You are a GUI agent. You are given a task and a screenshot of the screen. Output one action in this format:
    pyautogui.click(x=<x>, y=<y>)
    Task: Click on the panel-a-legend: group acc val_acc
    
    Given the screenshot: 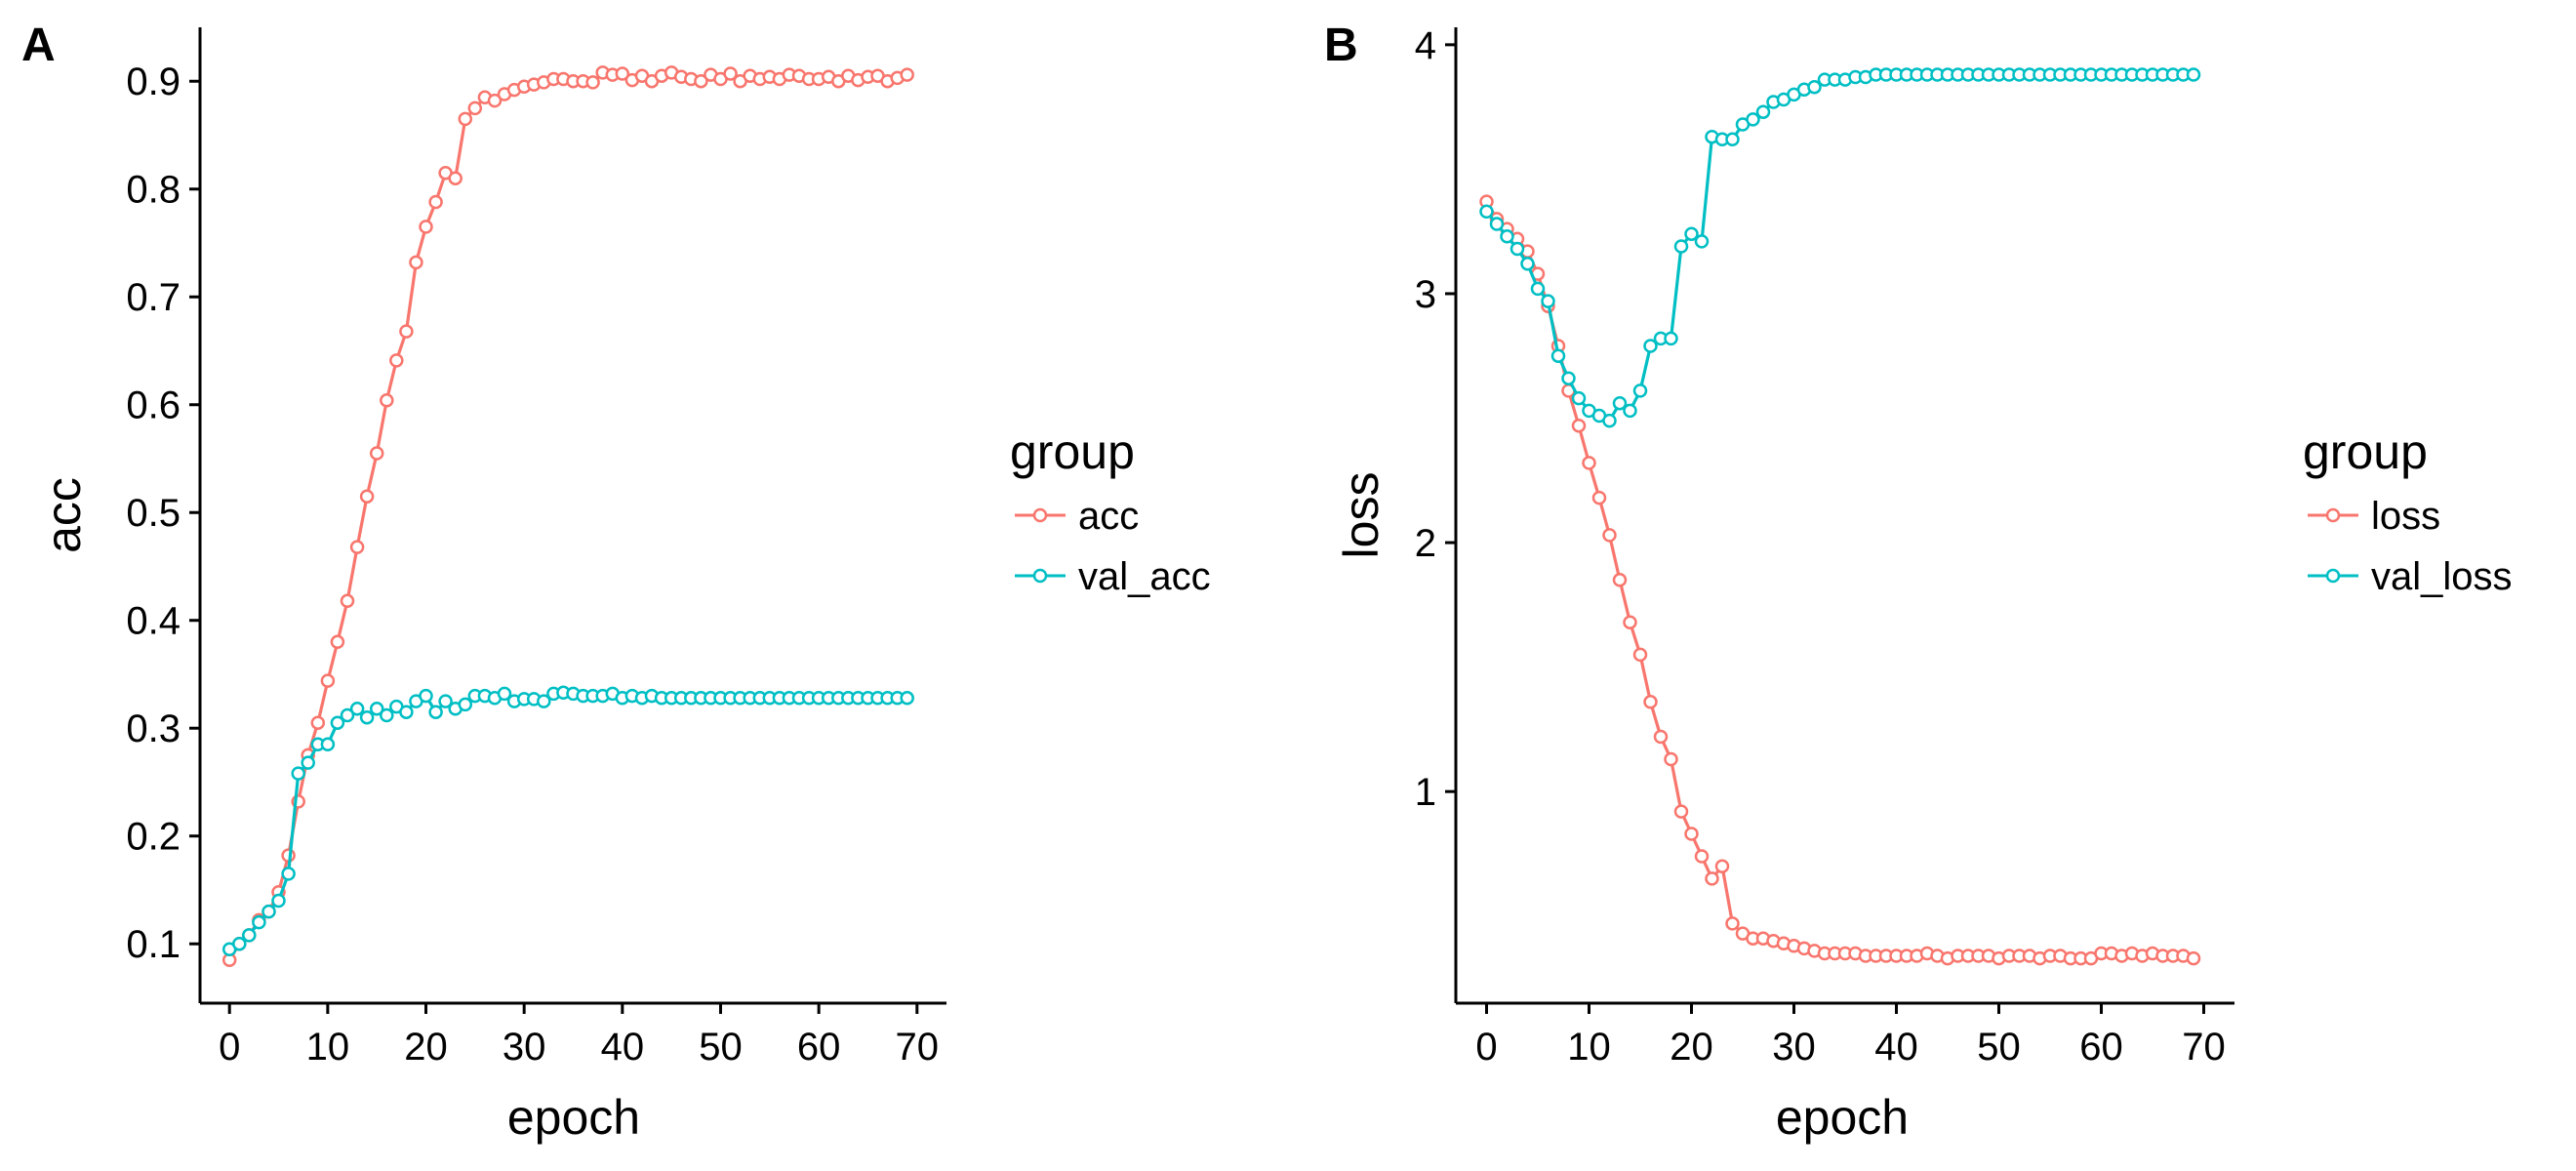 What is the action you would take?
    pyautogui.click(x=1110, y=511)
    